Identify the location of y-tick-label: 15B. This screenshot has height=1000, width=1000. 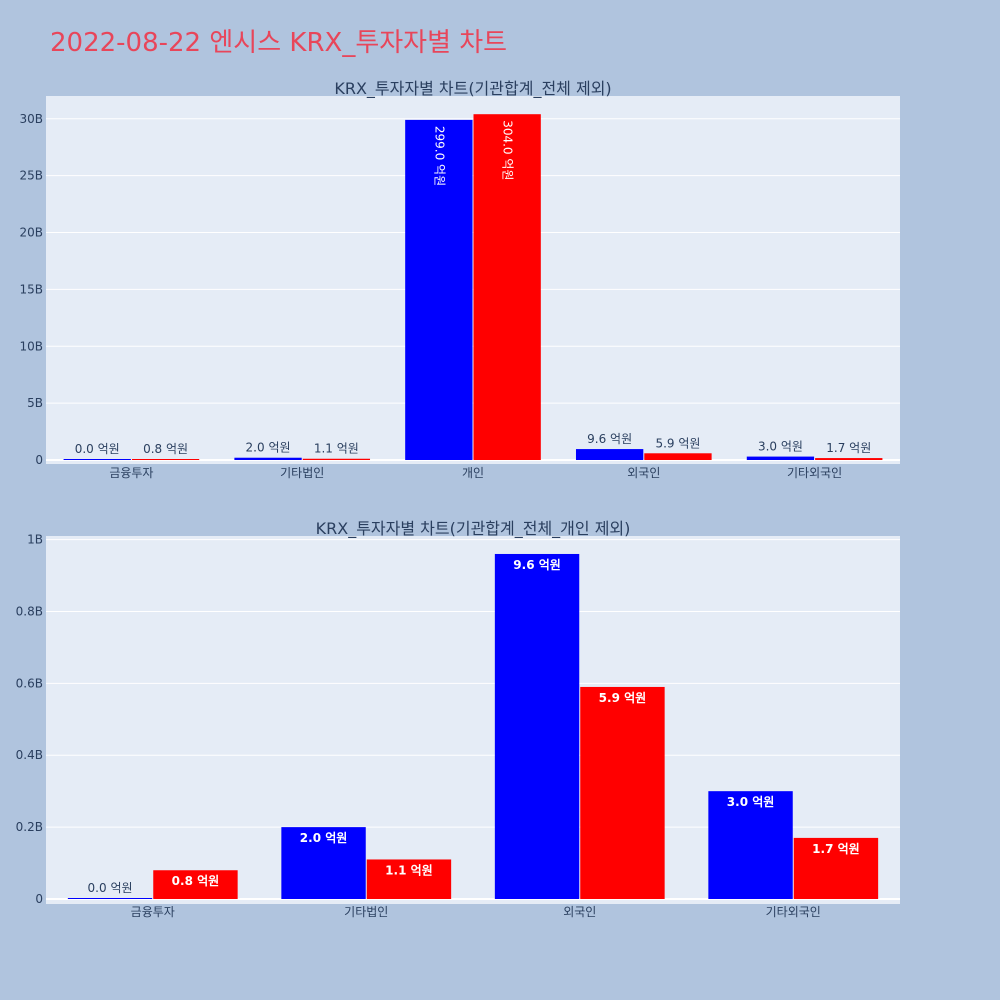
(31, 289).